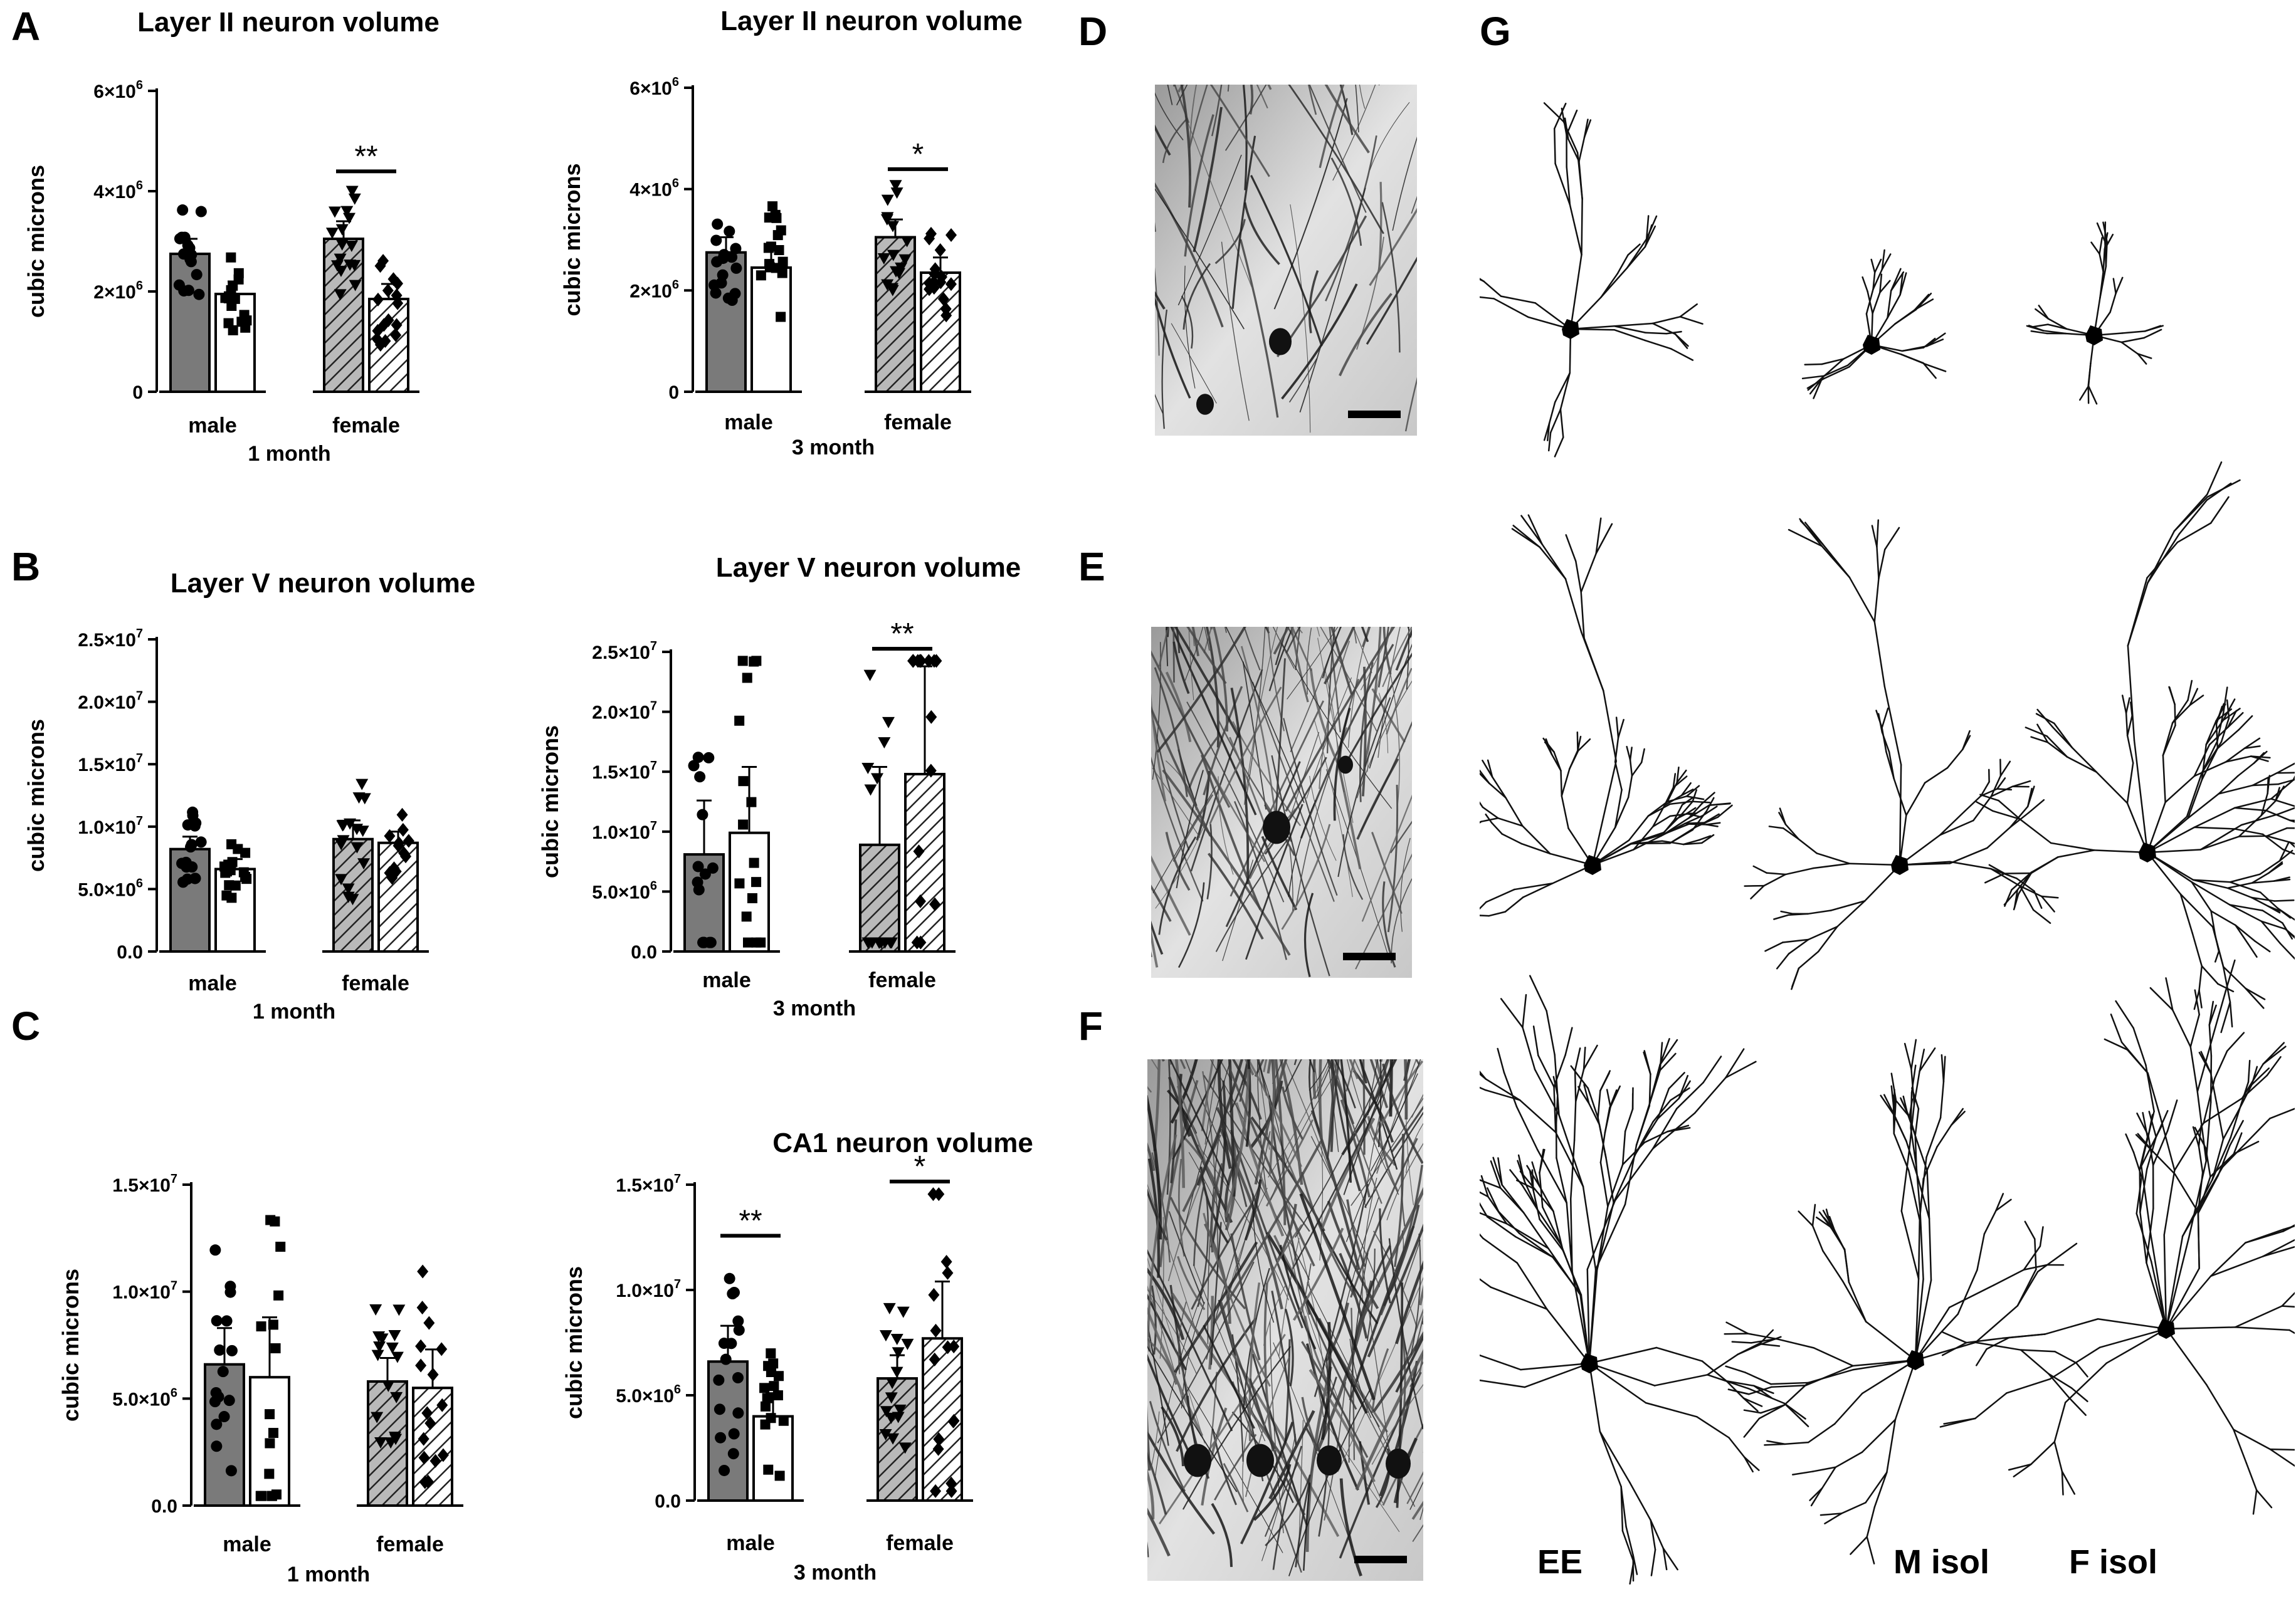 This screenshot has width=2296, height=1604. Describe the element at coordinates (761, 942) in the screenshot. I see `data-point-square` at that location.